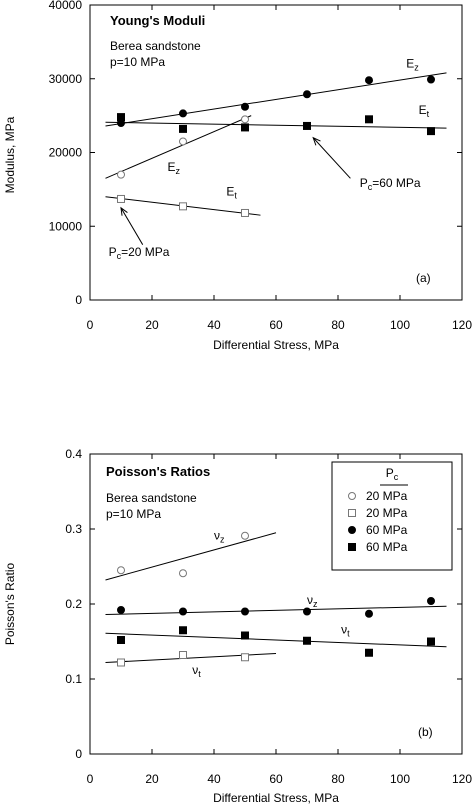 The image size is (474, 805). Describe the element at coordinates (352, 513) in the screenshot. I see `legend-marker-open-square` at that location.